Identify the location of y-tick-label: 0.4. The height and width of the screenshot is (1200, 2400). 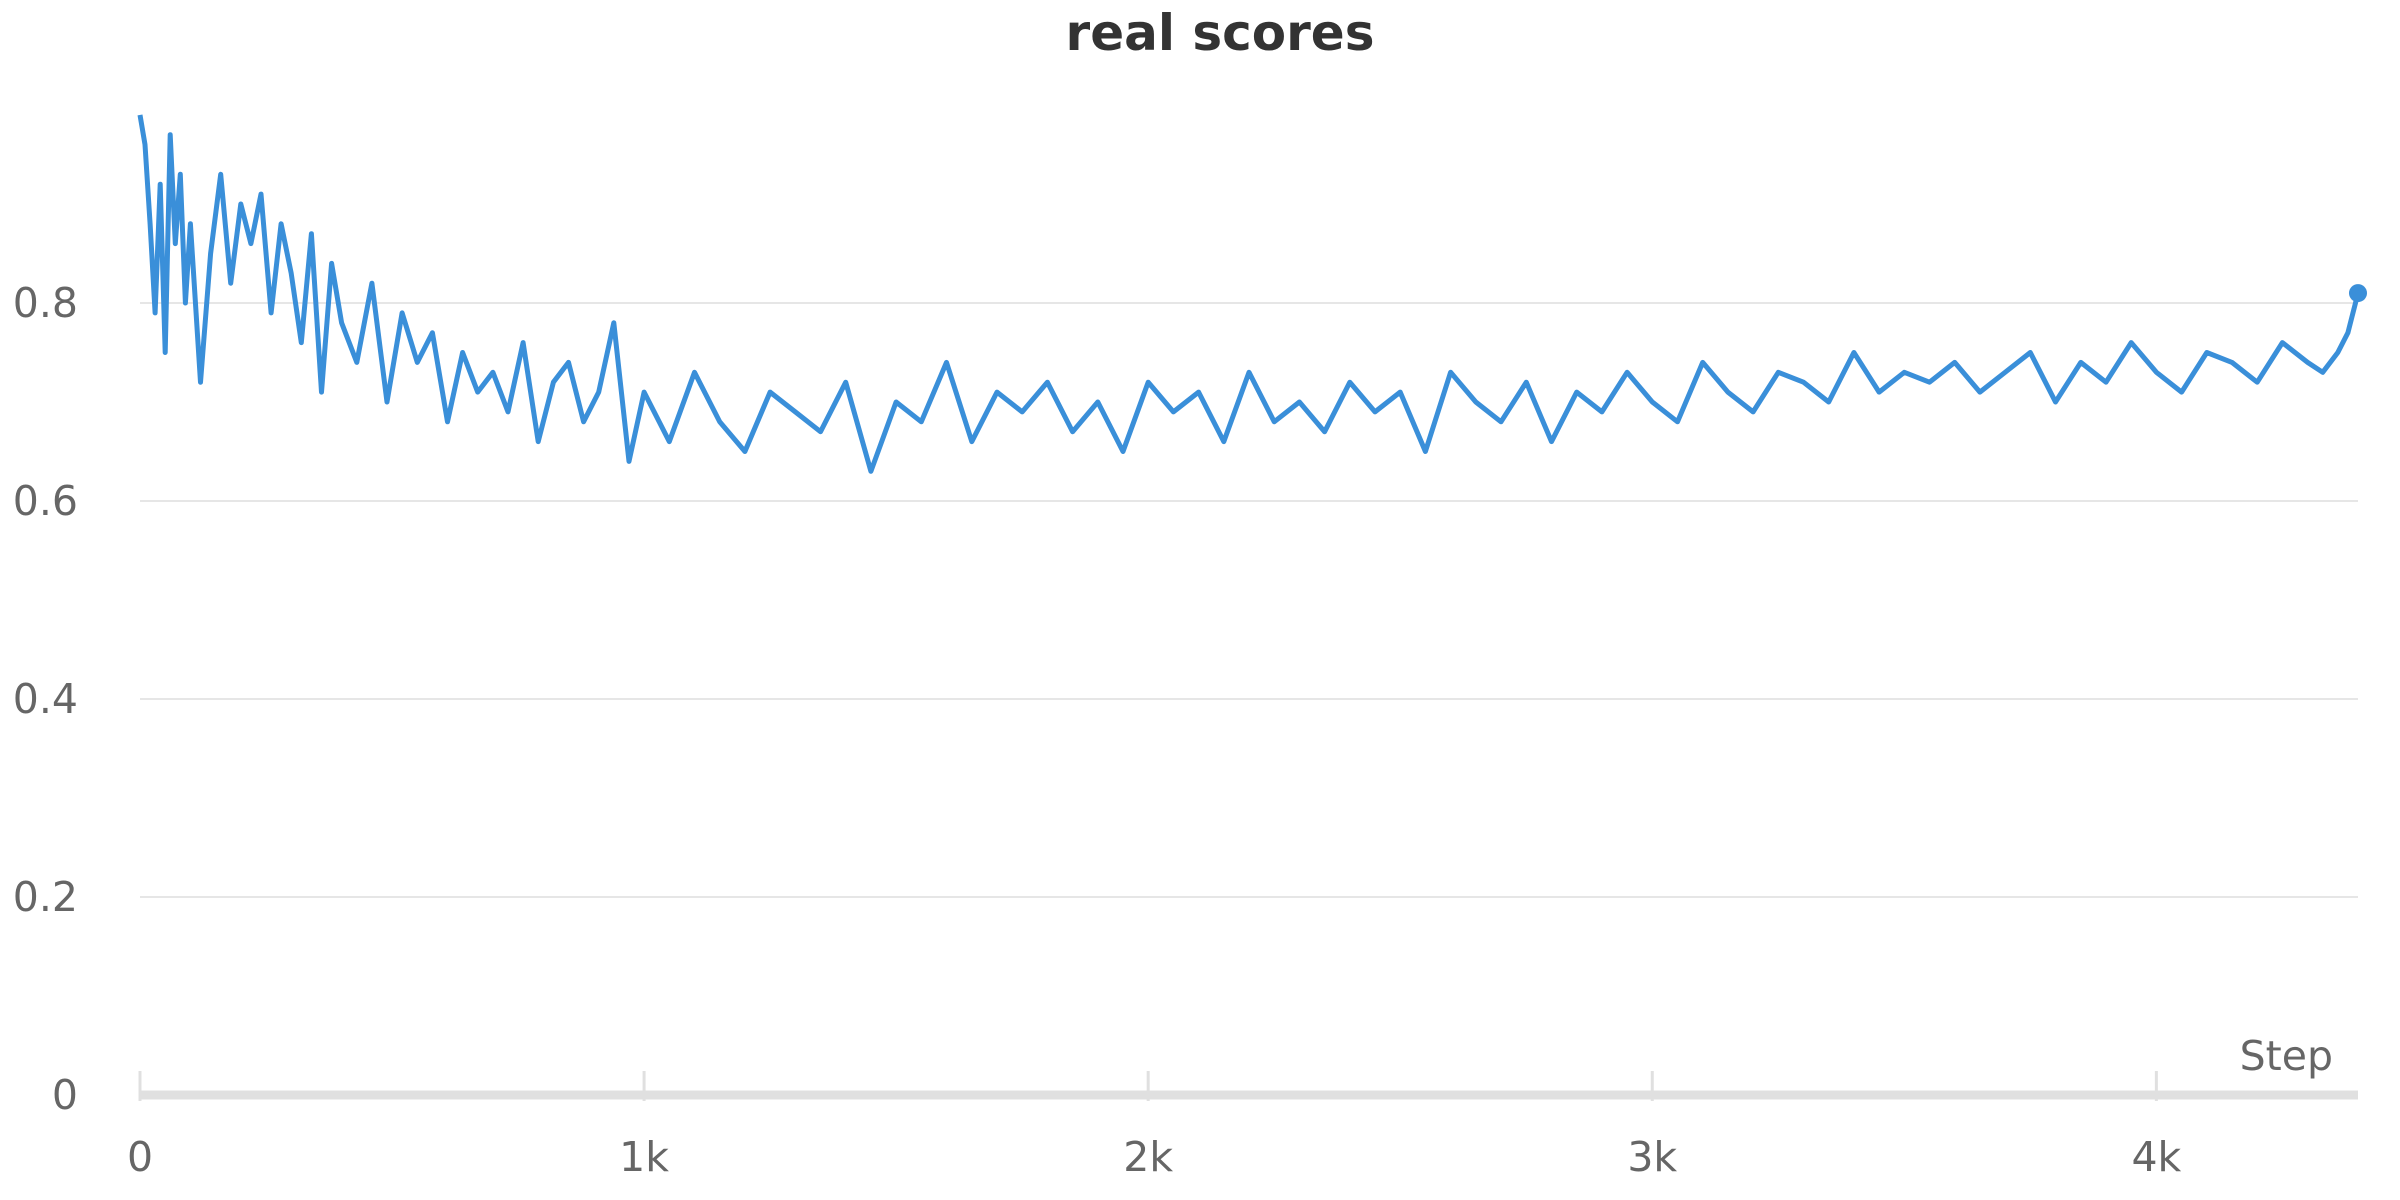
(45, 699).